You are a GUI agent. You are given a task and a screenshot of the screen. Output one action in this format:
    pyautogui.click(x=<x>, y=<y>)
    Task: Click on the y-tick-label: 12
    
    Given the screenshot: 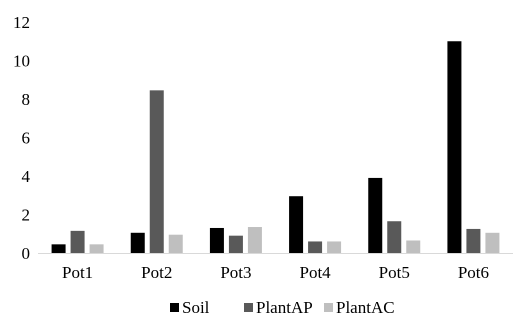 What is the action you would take?
    pyautogui.click(x=21, y=22)
    